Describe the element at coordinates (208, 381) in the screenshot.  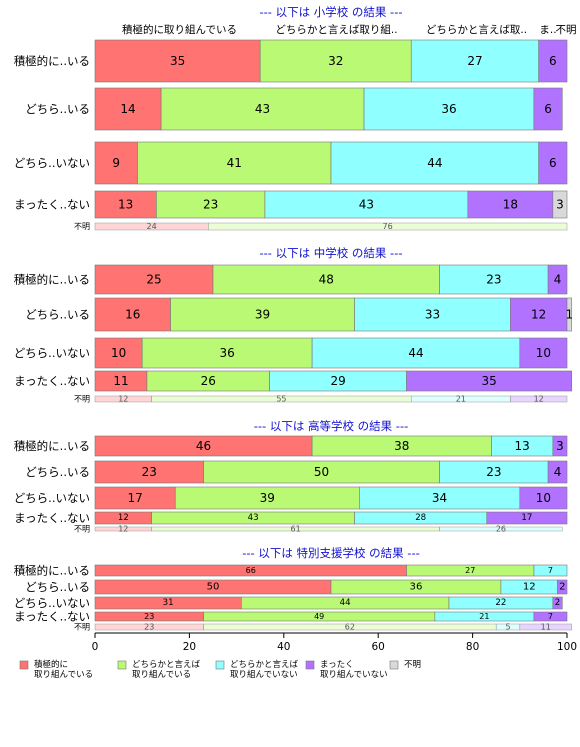
I see `data-label: 26` at that location.